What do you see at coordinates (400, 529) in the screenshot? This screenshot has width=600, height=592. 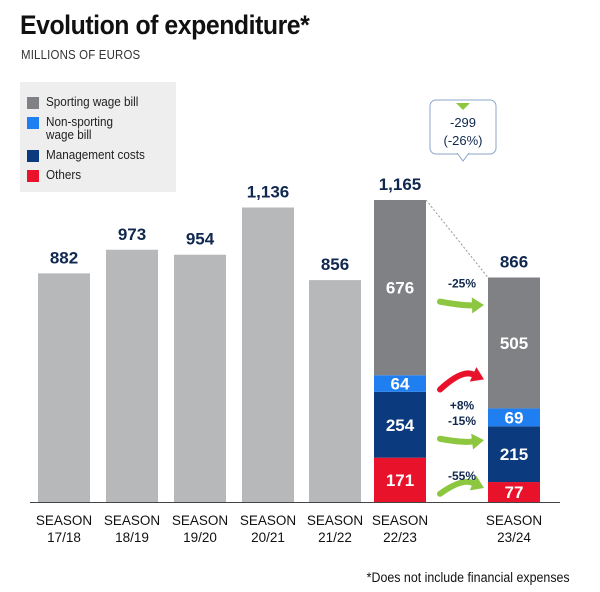 I see `category-label: SEASON 22/23` at bounding box center [400, 529].